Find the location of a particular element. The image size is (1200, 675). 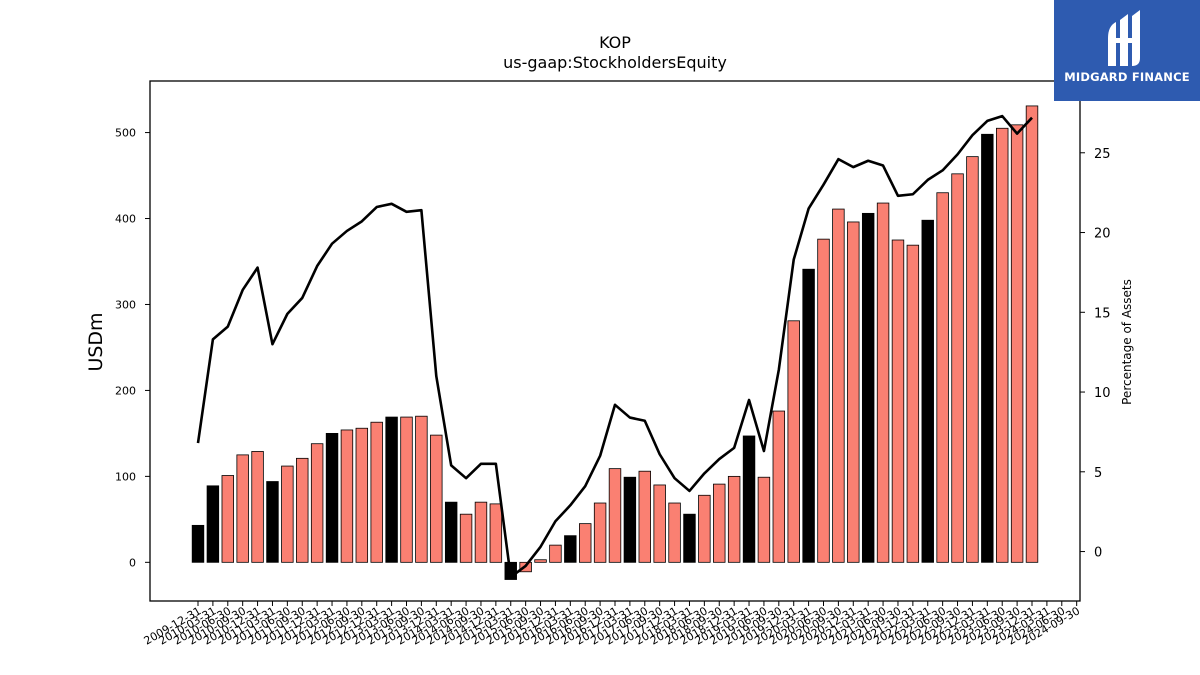

y2-tick-label: 20 is located at coordinates (1102, 234).